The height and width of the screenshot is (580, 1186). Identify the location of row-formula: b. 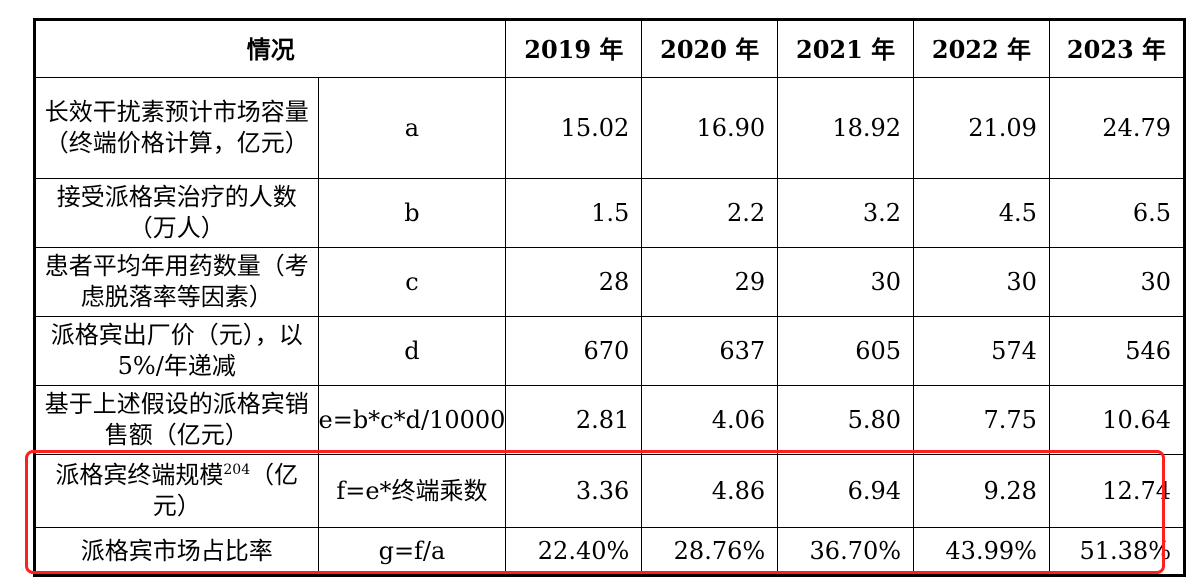
(412, 213).